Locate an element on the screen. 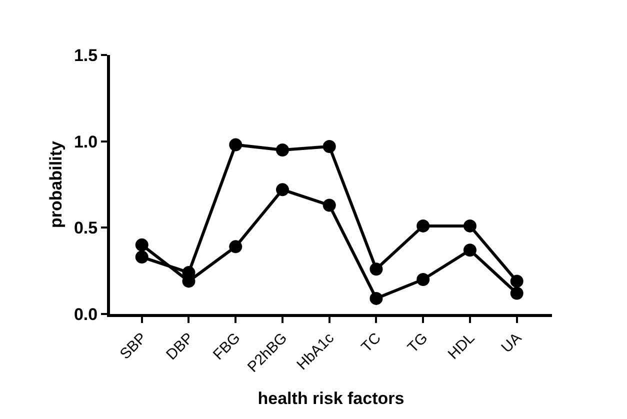  y-tick-label: 0.5 is located at coordinates (86, 228).